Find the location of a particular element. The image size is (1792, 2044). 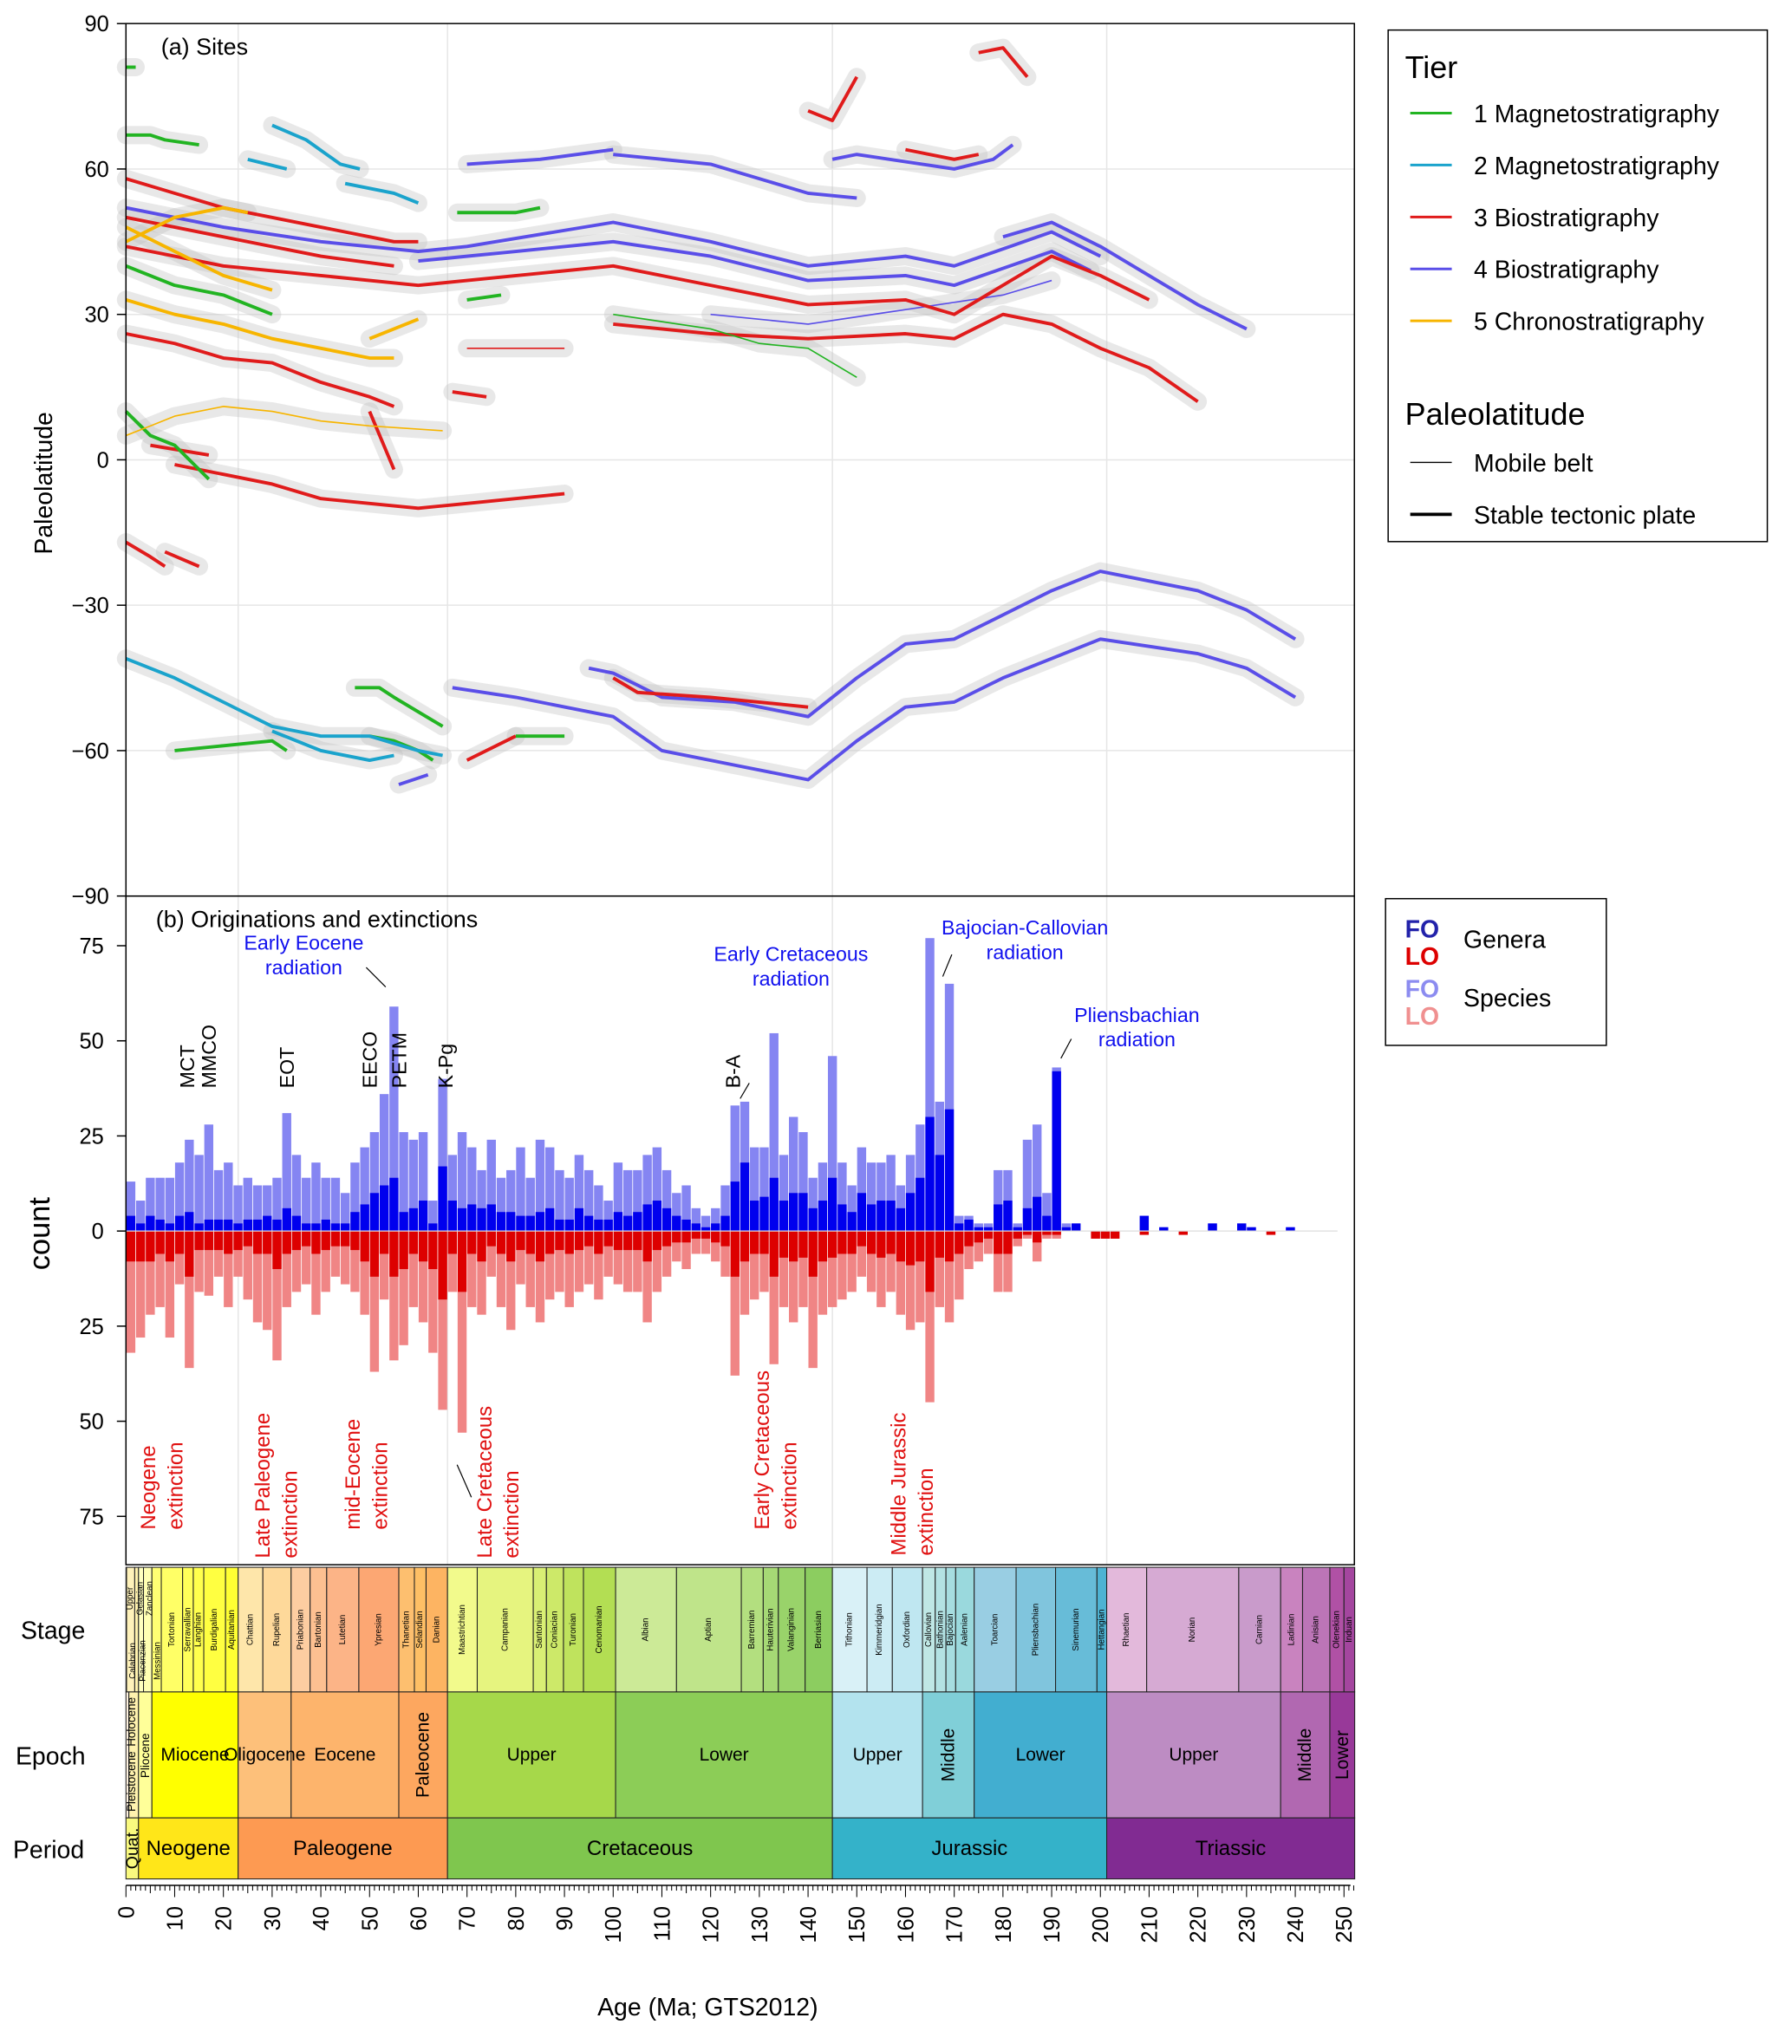

stage-label: Coniacian is located at coordinates (555, 1629).